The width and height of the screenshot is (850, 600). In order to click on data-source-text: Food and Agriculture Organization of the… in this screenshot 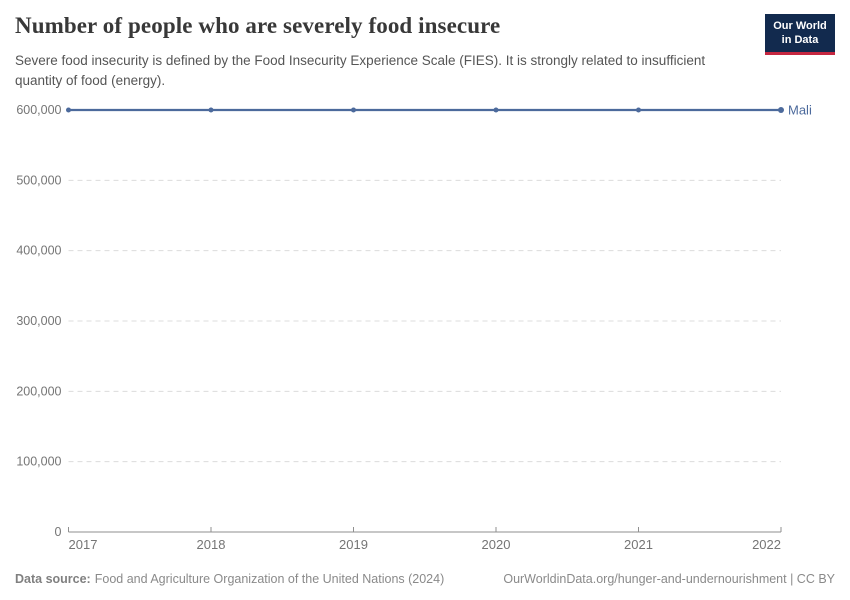, I will do `click(269, 579)`.